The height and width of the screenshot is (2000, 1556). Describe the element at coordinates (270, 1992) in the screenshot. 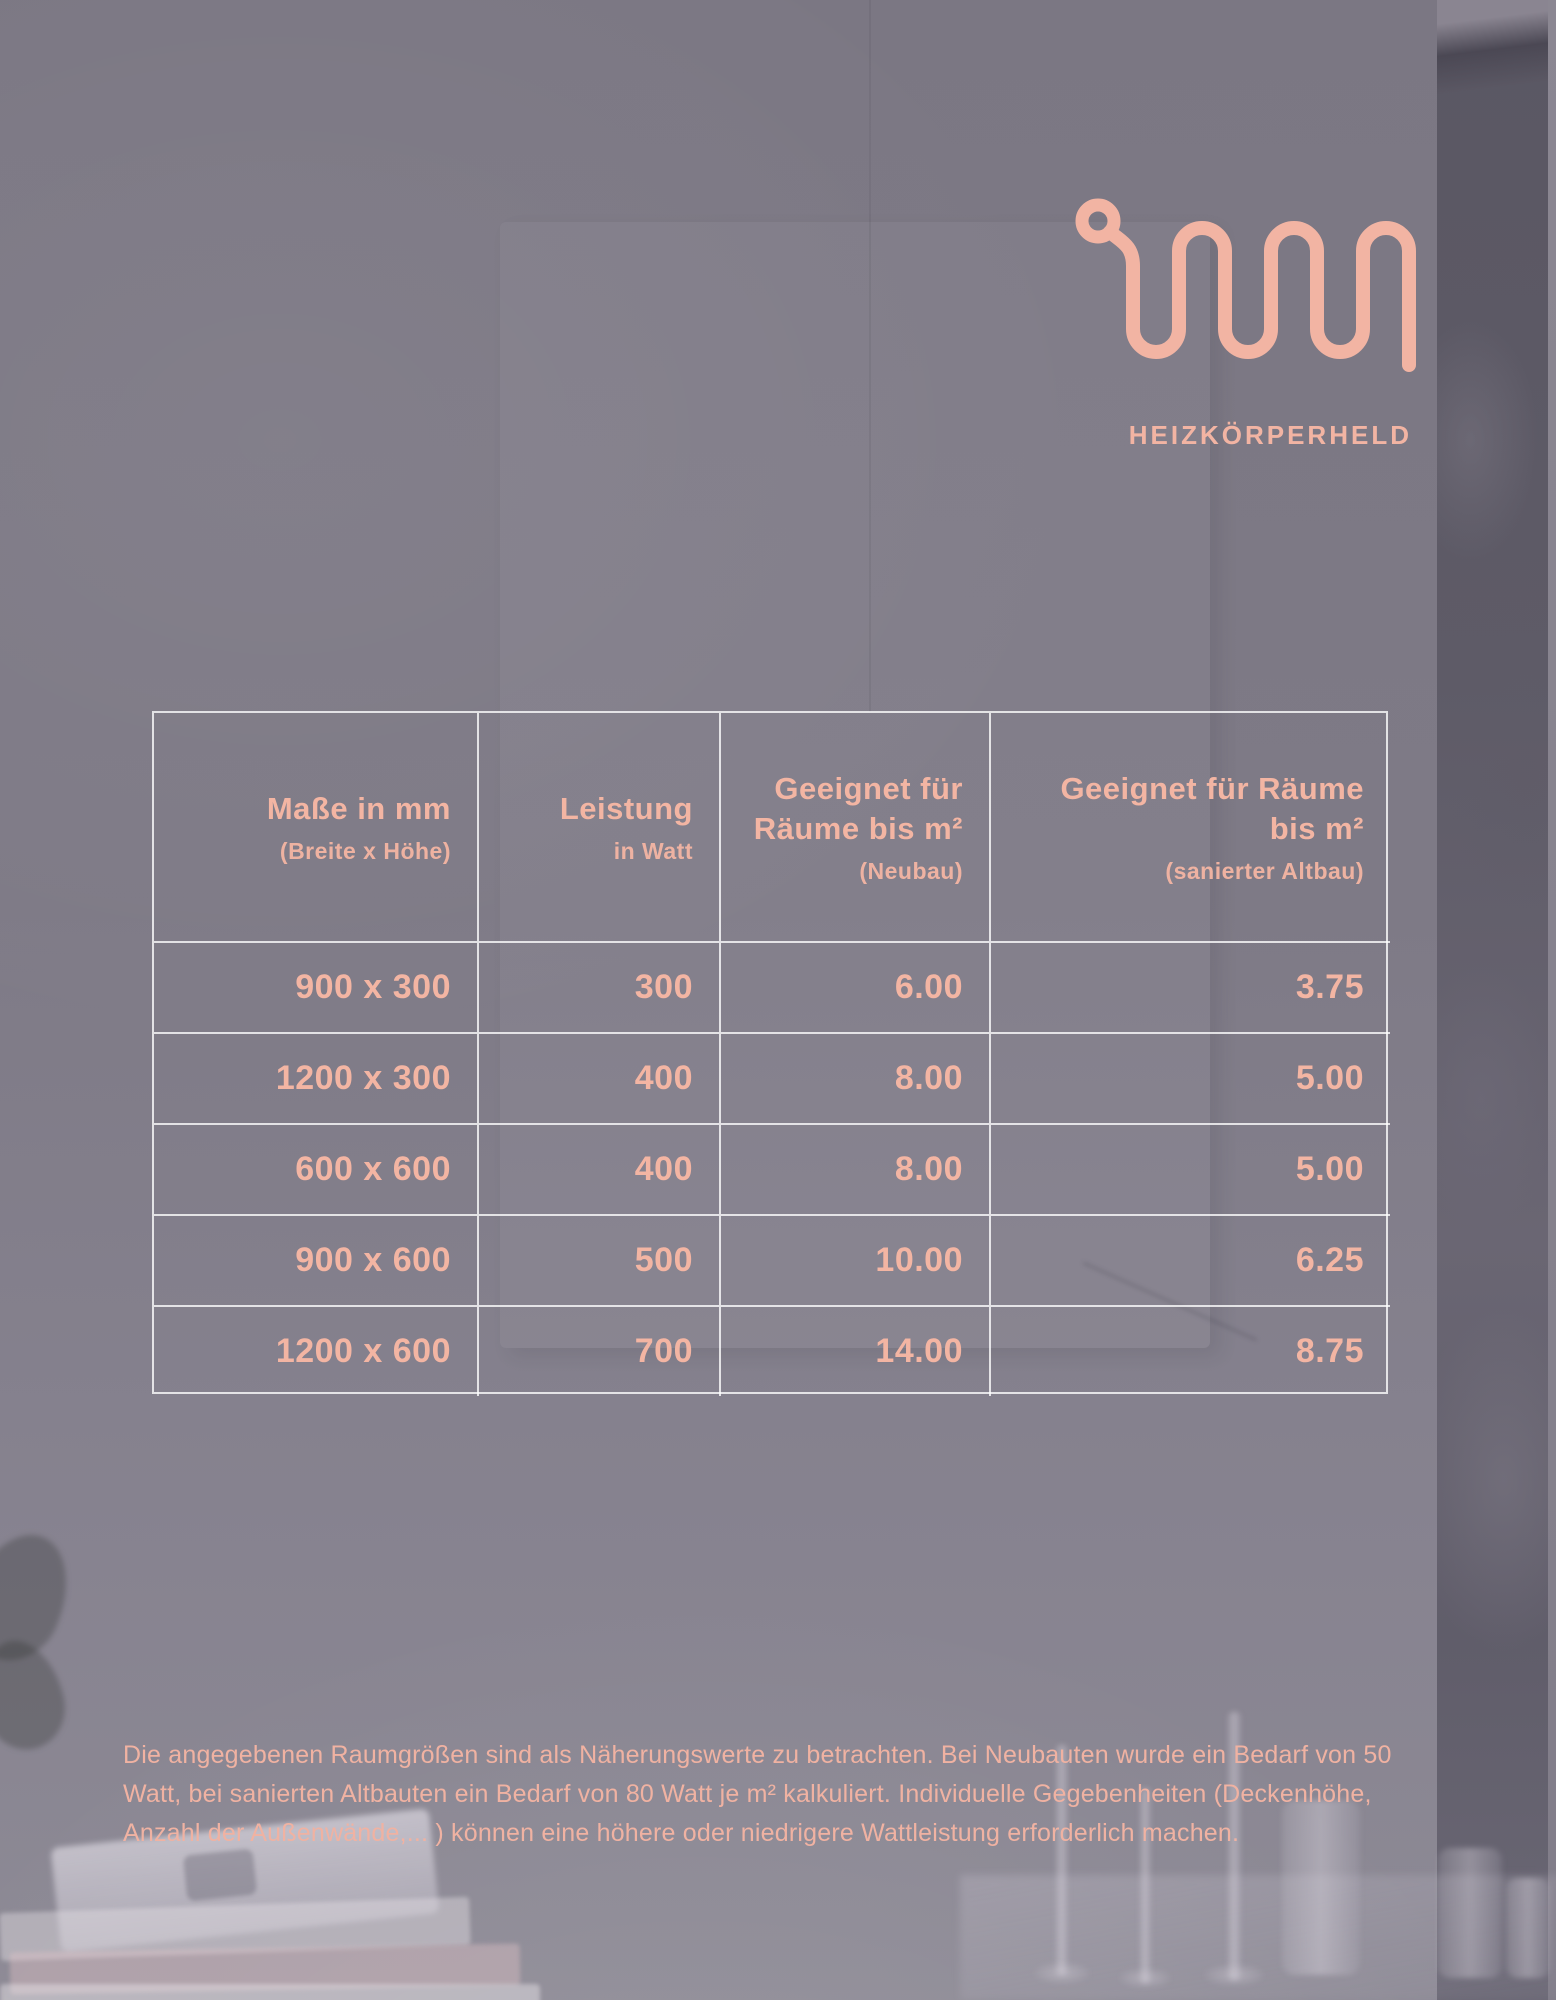

I see `book` at that location.